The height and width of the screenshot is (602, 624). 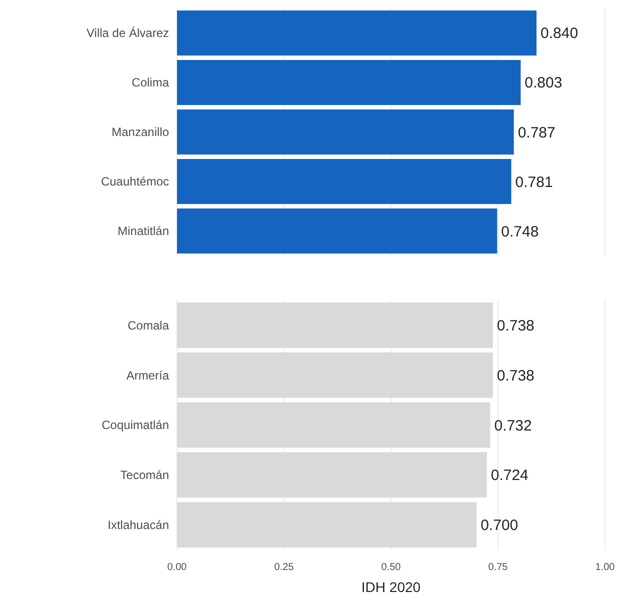 I want to click on y-tick-label: Tecomán, so click(x=144, y=475).